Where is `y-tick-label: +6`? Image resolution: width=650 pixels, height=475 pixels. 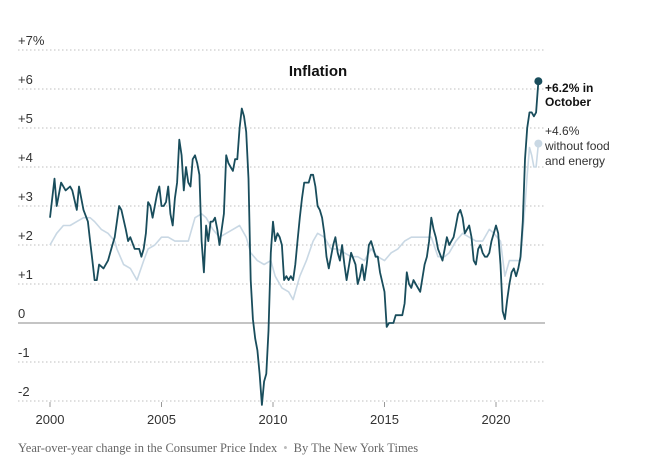 y-tick-label: +6 is located at coordinates (25, 79).